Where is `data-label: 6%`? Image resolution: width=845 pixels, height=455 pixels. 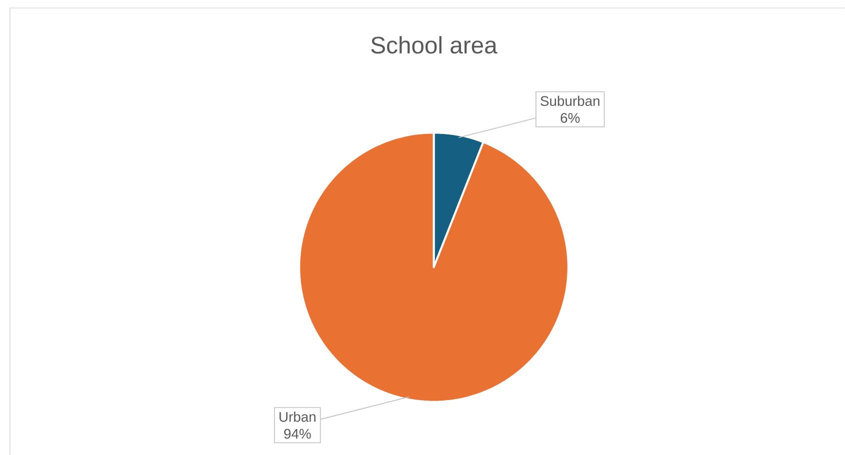
data-label: 6% is located at coordinates (570, 117).